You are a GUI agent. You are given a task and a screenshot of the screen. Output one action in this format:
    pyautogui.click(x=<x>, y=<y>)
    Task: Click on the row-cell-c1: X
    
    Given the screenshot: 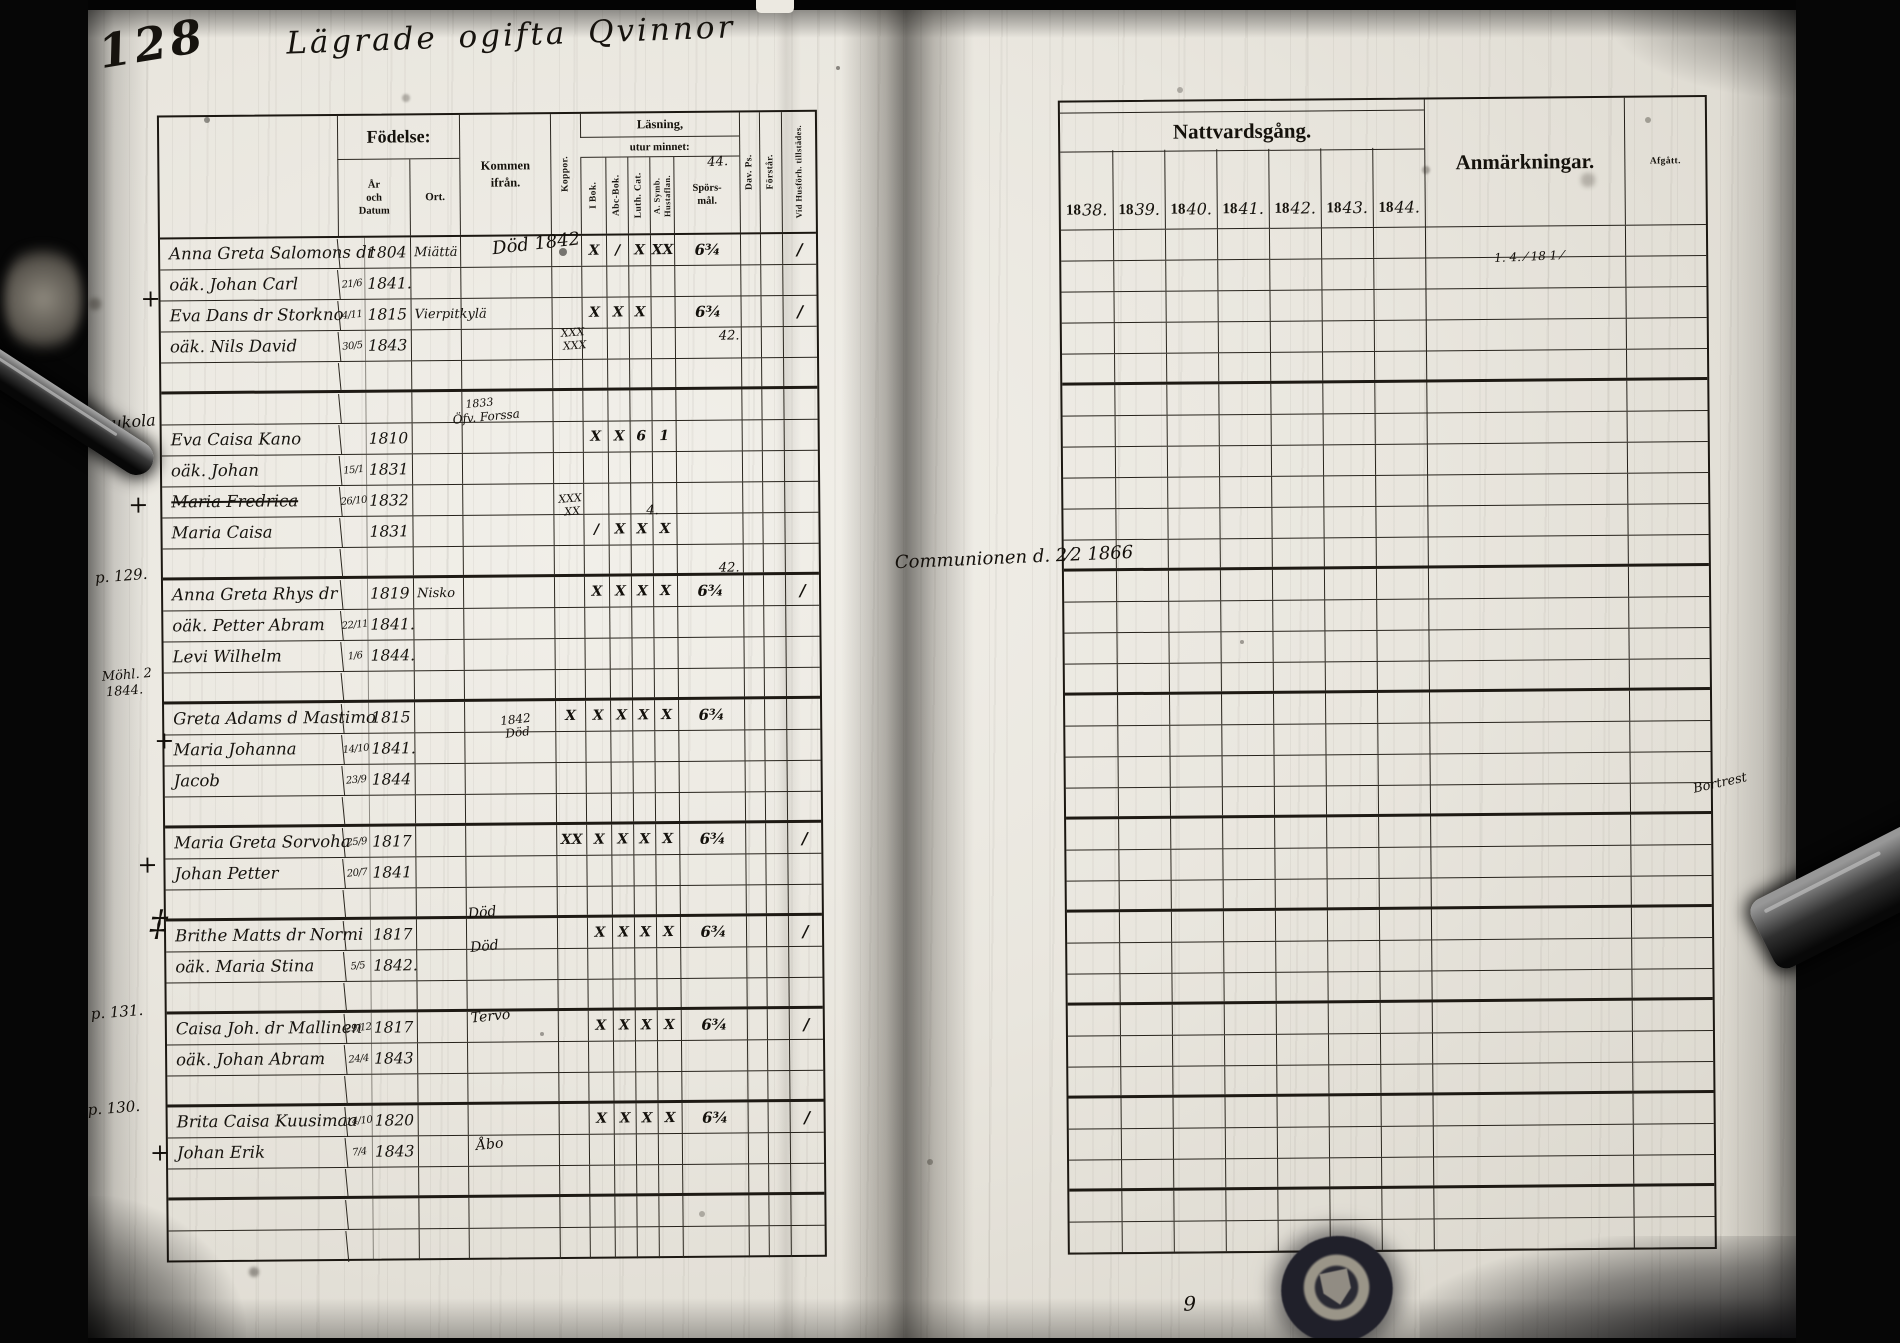 What is the action you would take?
    pyautogui.click(x=623, y=932)
    